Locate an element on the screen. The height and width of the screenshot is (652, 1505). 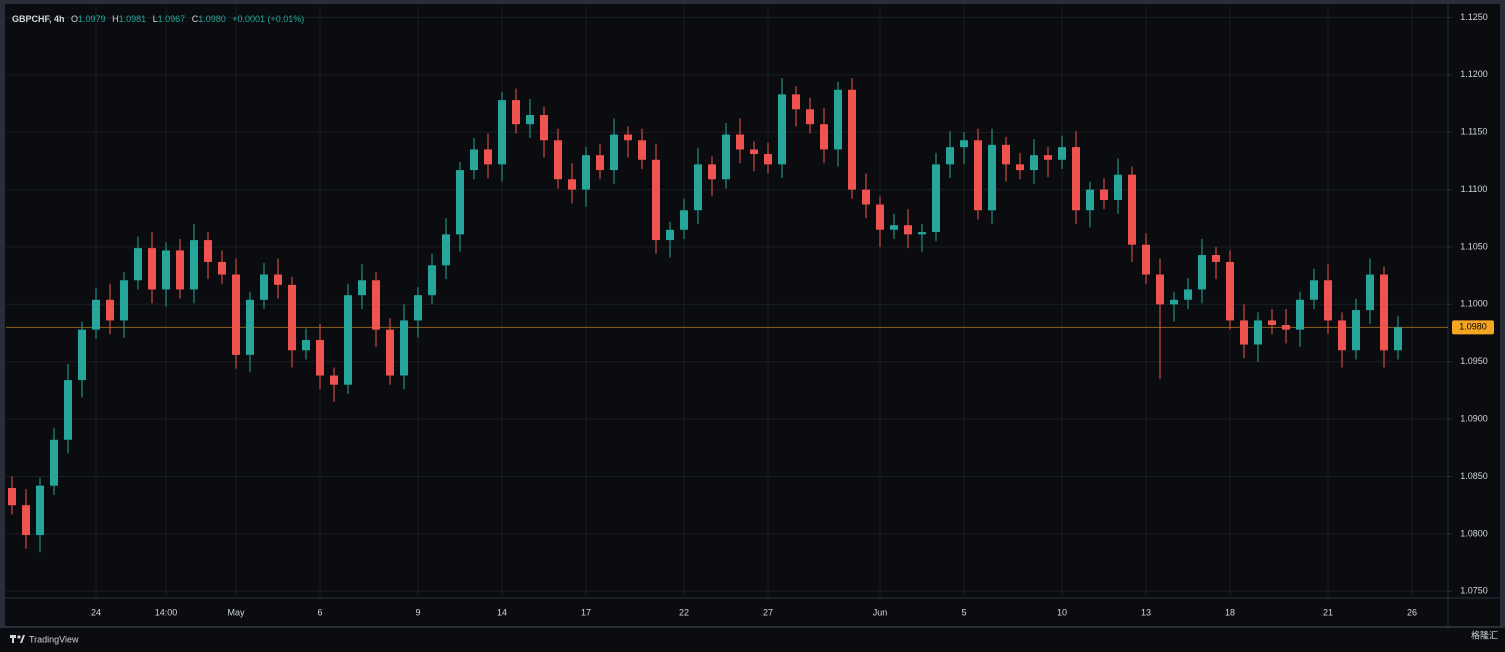
y-tick-label: 1.0850 is located at coordinates (1474, 476).